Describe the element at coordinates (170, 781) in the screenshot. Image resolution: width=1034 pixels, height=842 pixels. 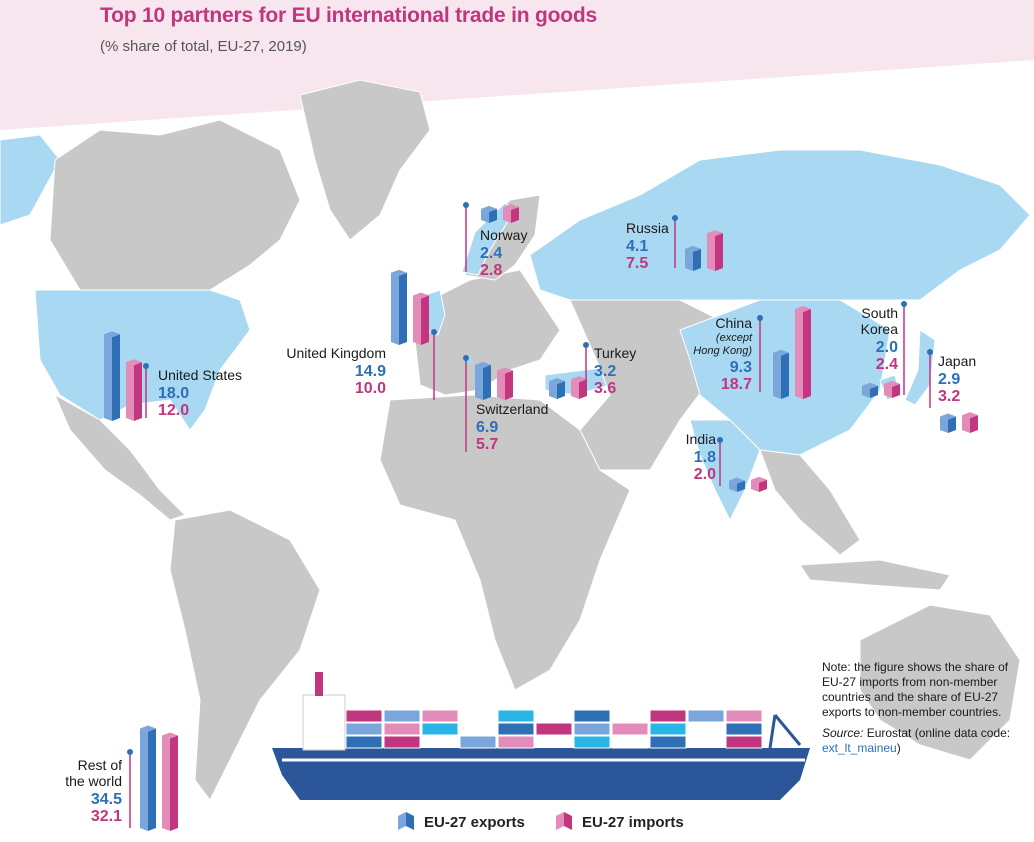
I see `bar-imports-rest-of-world` at that location.